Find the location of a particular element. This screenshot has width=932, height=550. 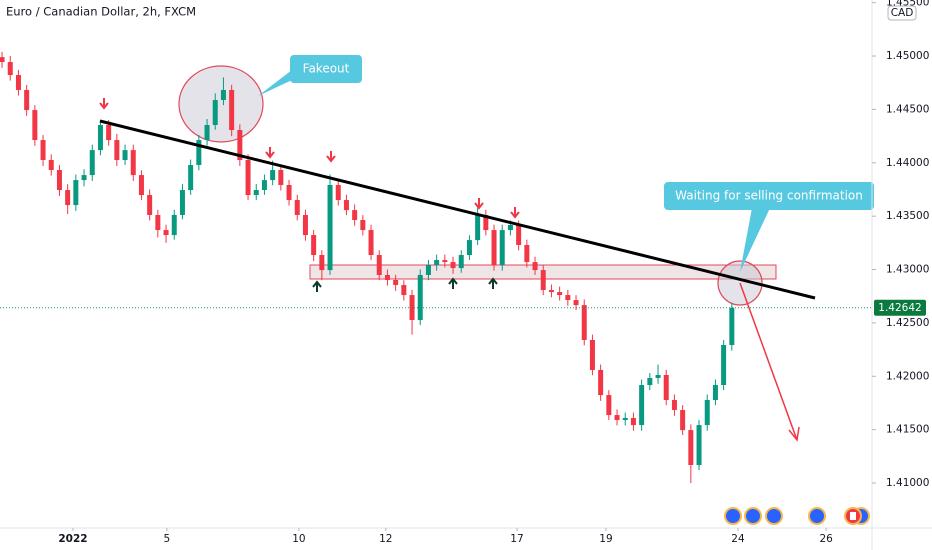

support-arrows is located at coordinates (405, 284).